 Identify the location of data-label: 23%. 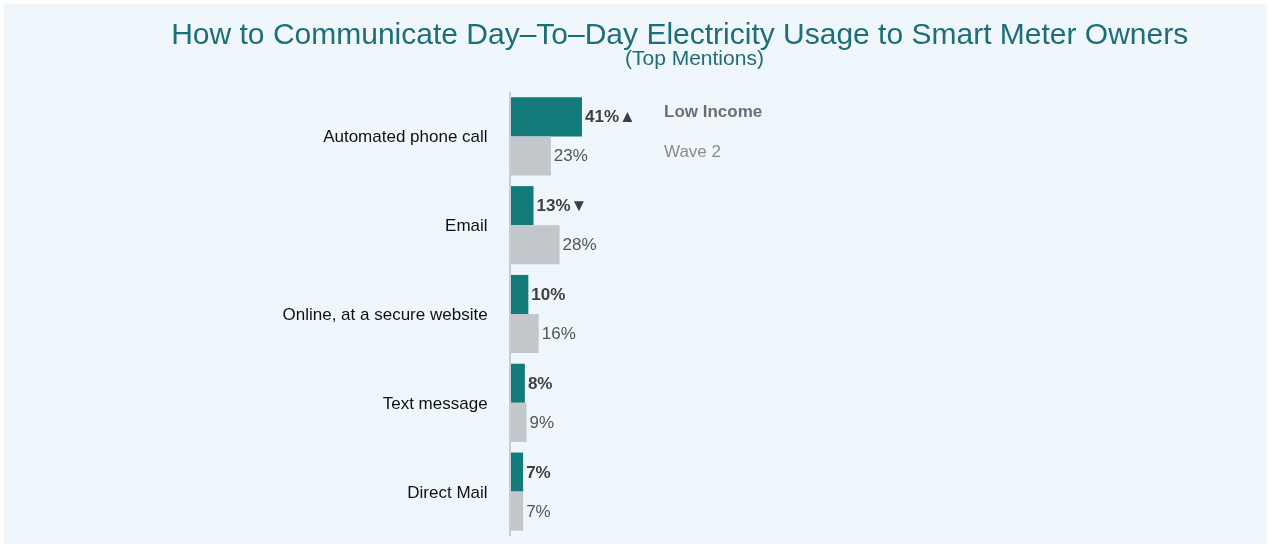
(570, 156).